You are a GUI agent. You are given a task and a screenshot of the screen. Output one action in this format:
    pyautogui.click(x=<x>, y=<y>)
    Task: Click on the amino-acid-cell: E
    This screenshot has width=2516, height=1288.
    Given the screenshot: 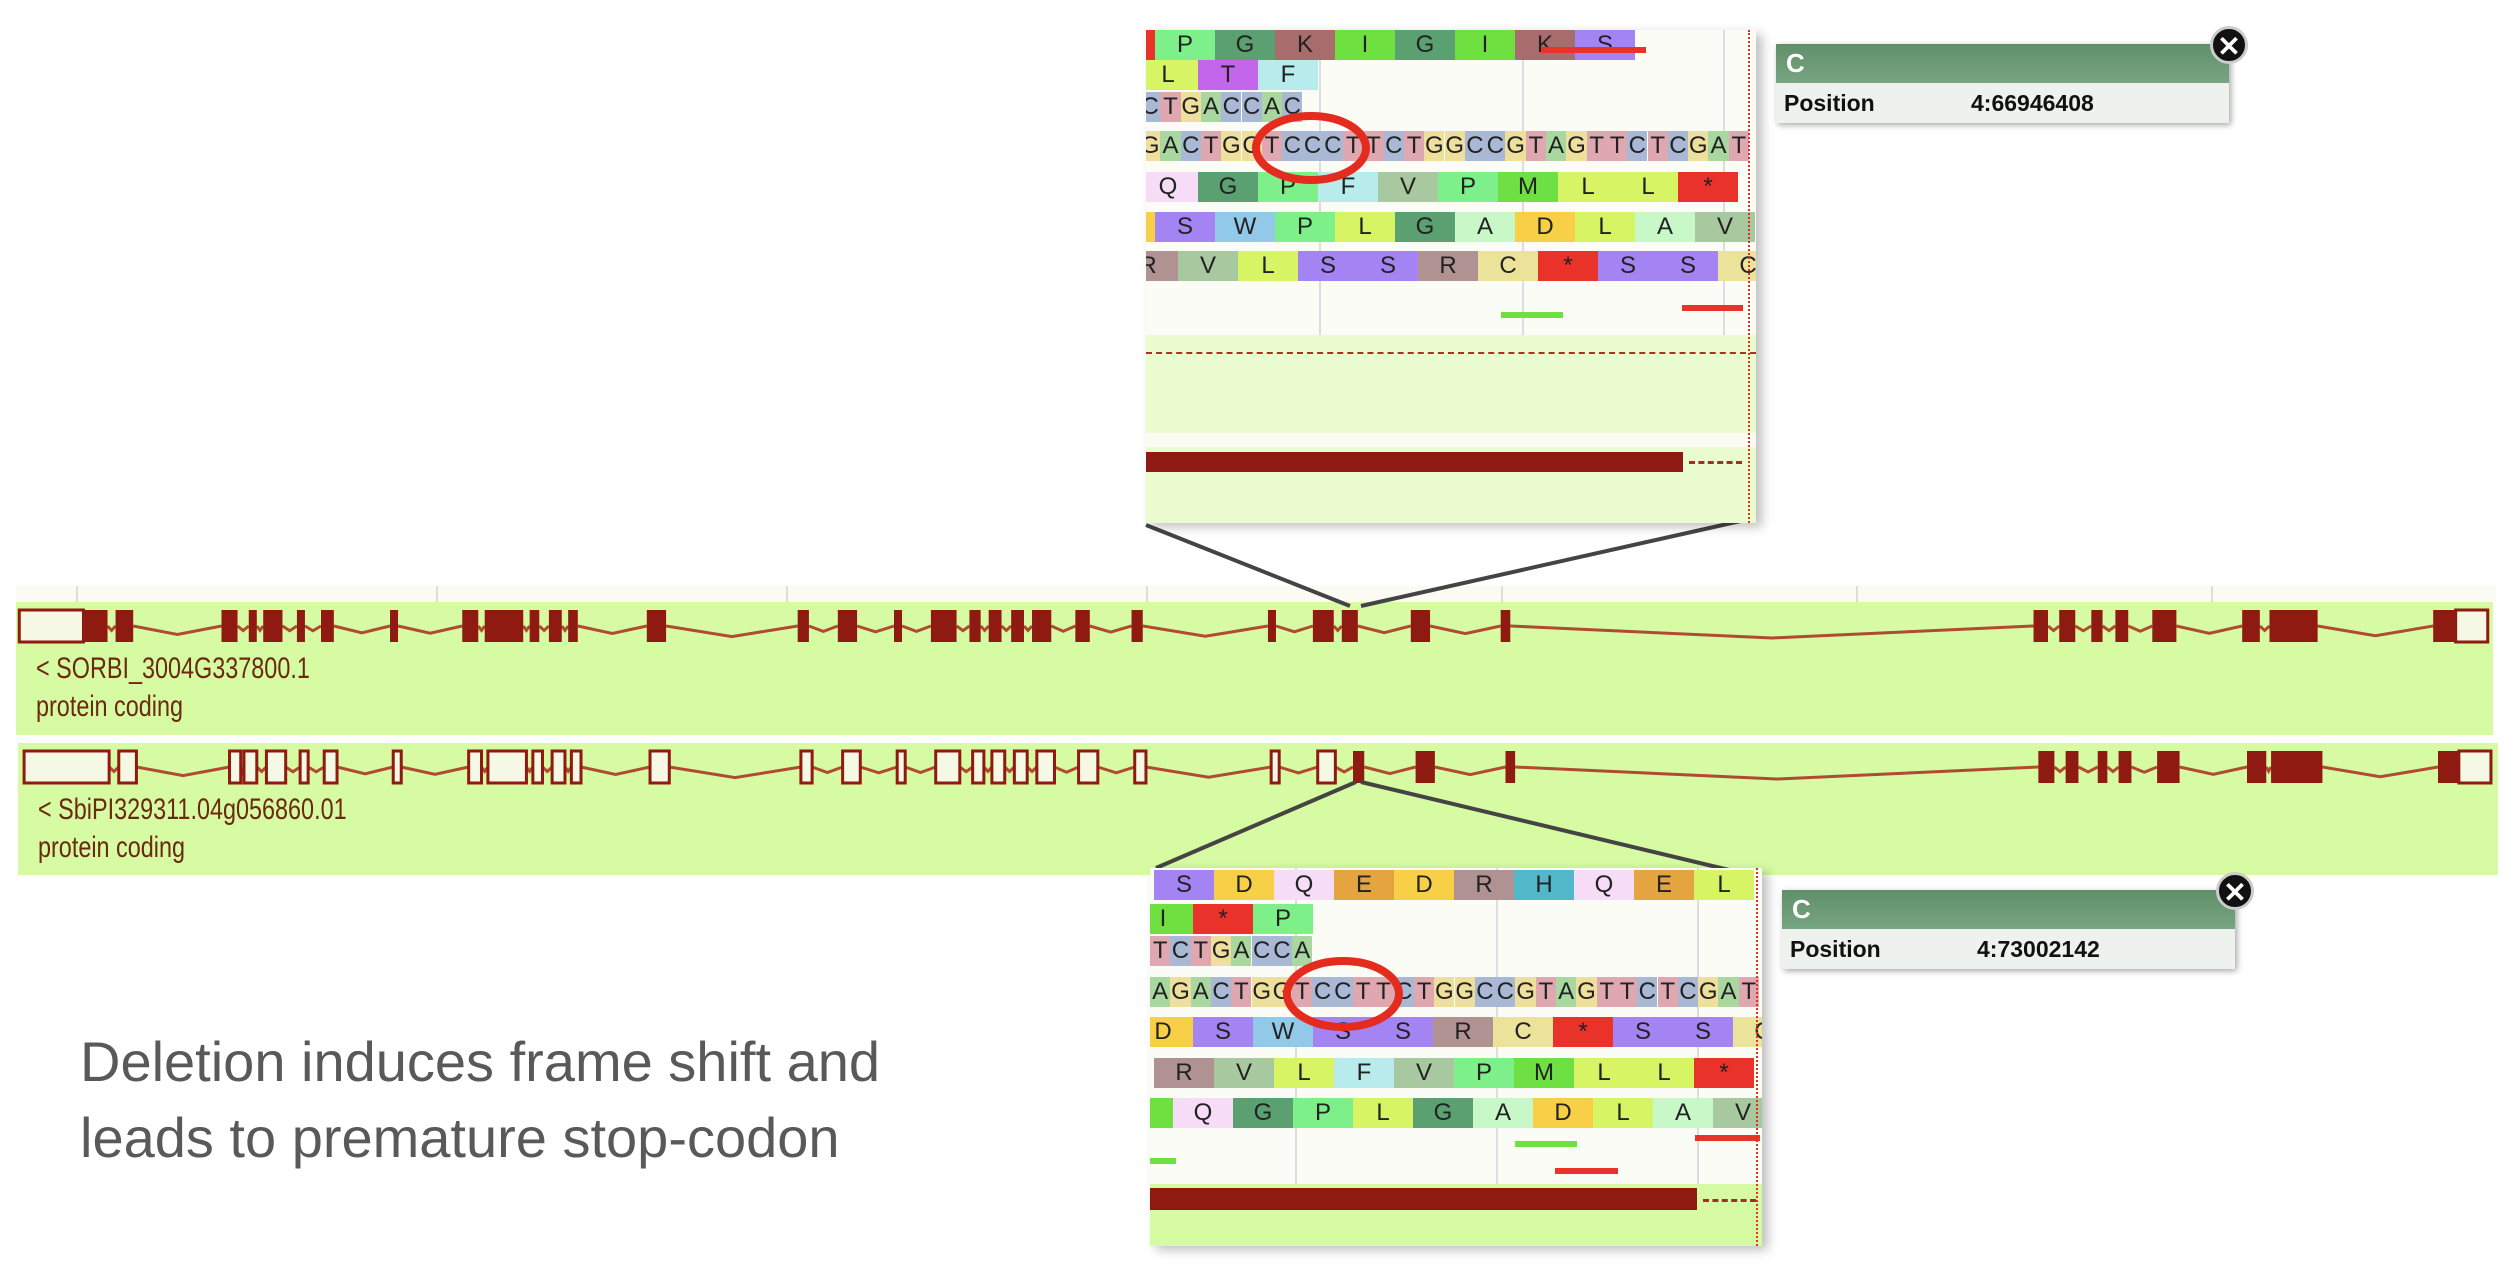 What is the action you would take?
    pyautogui.click(x=1364, y=885)
    